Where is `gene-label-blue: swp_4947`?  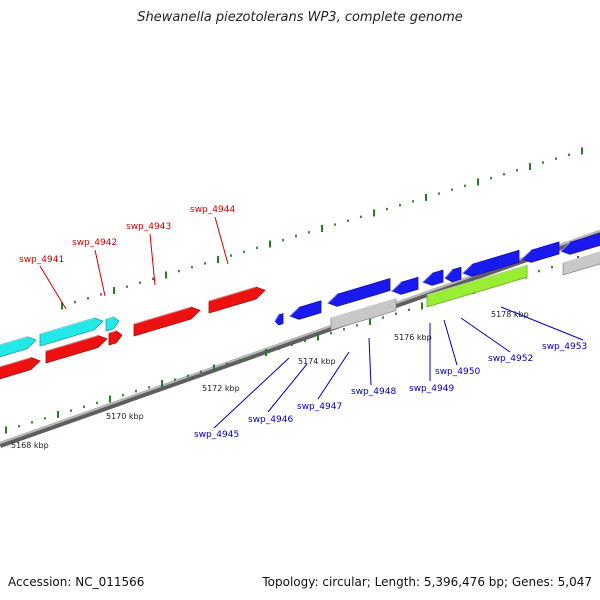 gene-label-blue: swp_4947 is located at coordinates (319, 407).